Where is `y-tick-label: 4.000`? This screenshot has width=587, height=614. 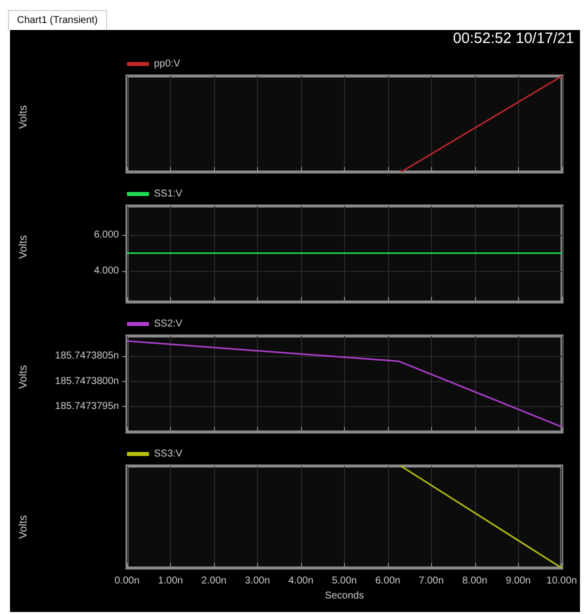
y-tick-label: 4.000 is located at coordinates (107, 271).